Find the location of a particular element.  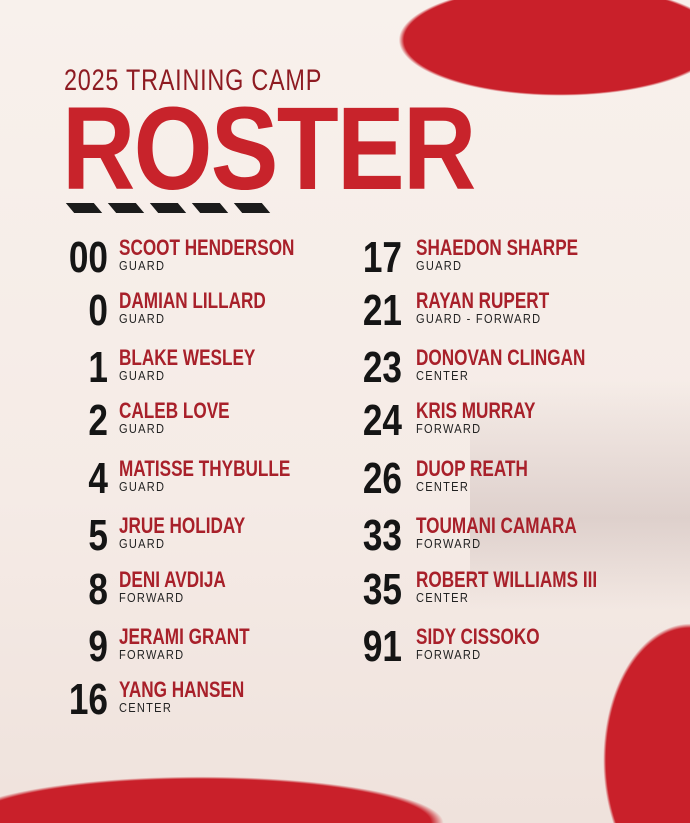

player-name: BLAKE WESLEY is located at coordinates (187, 357).